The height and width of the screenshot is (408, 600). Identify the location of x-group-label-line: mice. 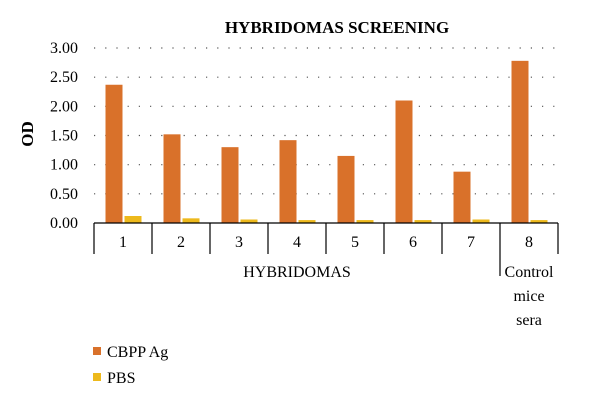
(528, 296).